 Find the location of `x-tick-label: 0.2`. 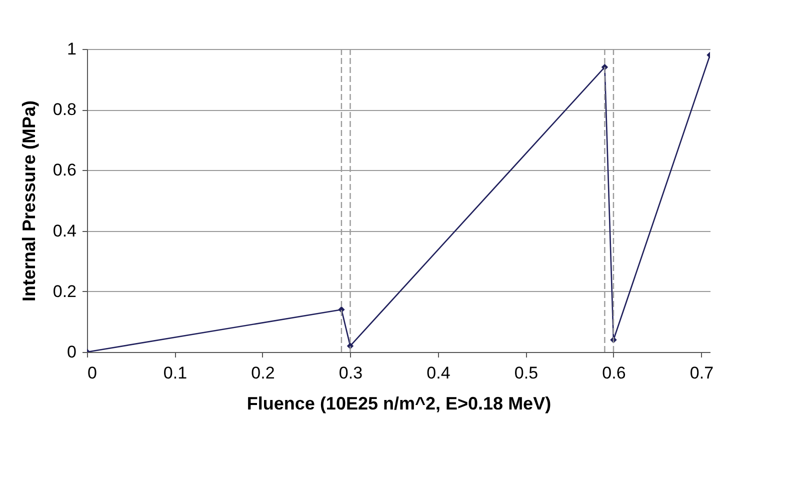

x-tick-label: 0.2 is located at coordinates (263, 373).